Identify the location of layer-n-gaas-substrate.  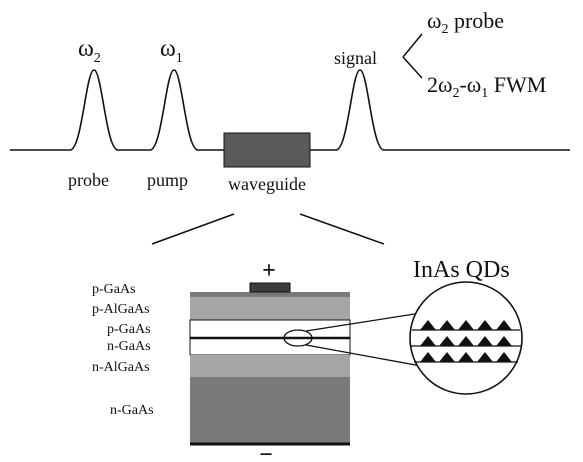
(270, 410).